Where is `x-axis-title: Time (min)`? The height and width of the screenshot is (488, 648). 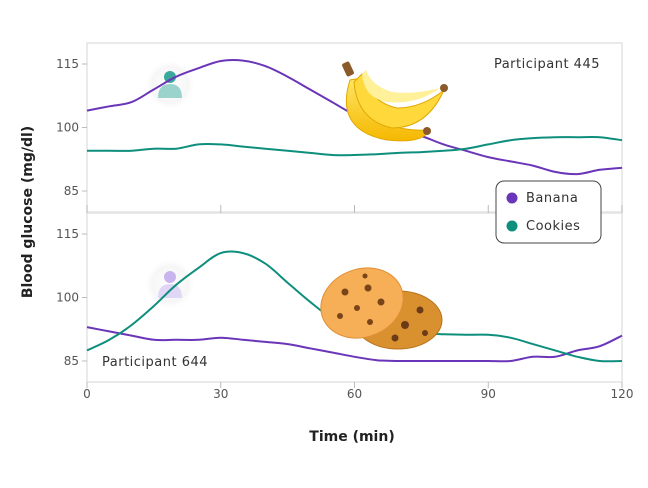 x-axis-title: Time (min) is located at coordinates (351, 437).